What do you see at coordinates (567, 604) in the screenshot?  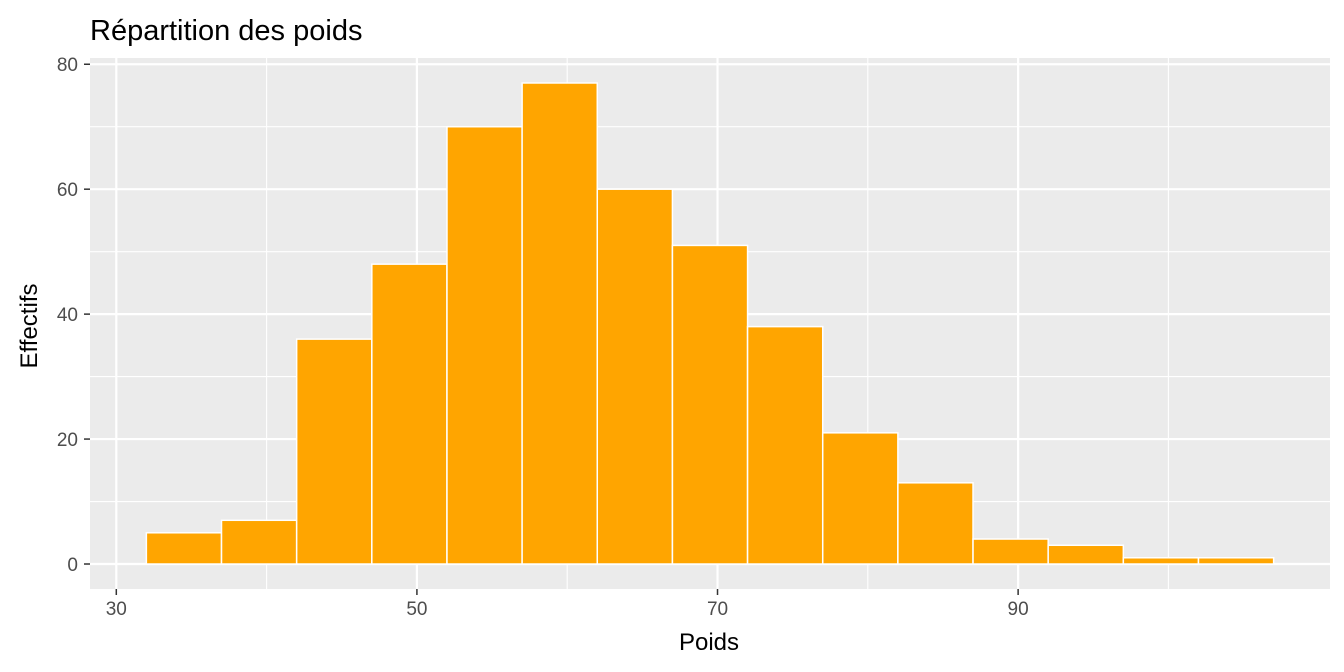 I see `x-axis: 30 50 70 90` at bounding box center [567, 604].